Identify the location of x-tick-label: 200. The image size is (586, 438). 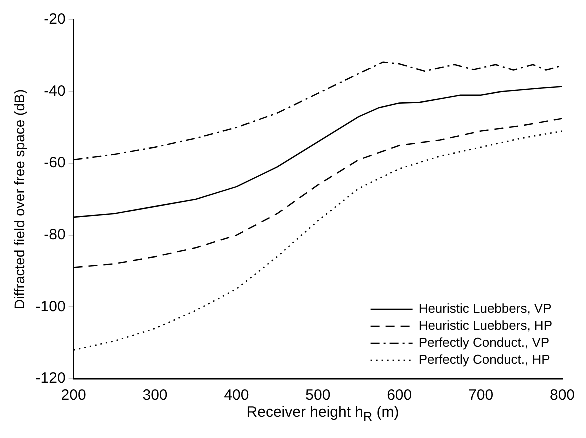
(73, 395).